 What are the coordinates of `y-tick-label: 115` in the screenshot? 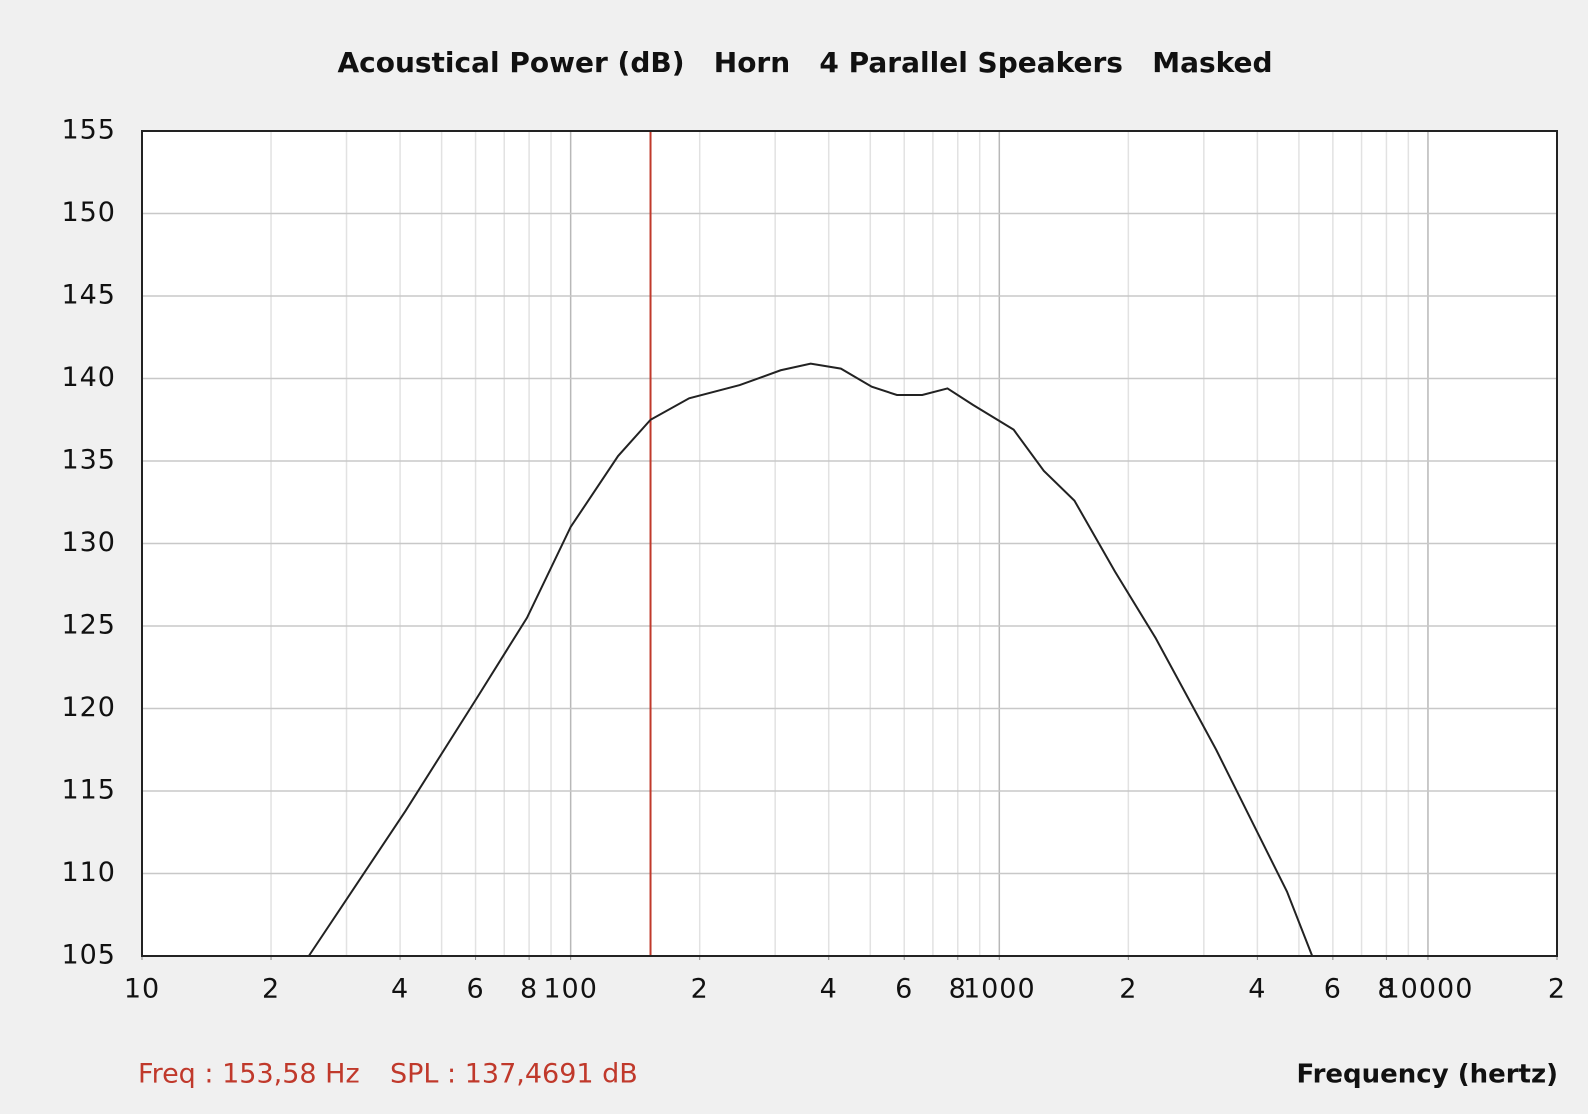 It's located at (88, 790).